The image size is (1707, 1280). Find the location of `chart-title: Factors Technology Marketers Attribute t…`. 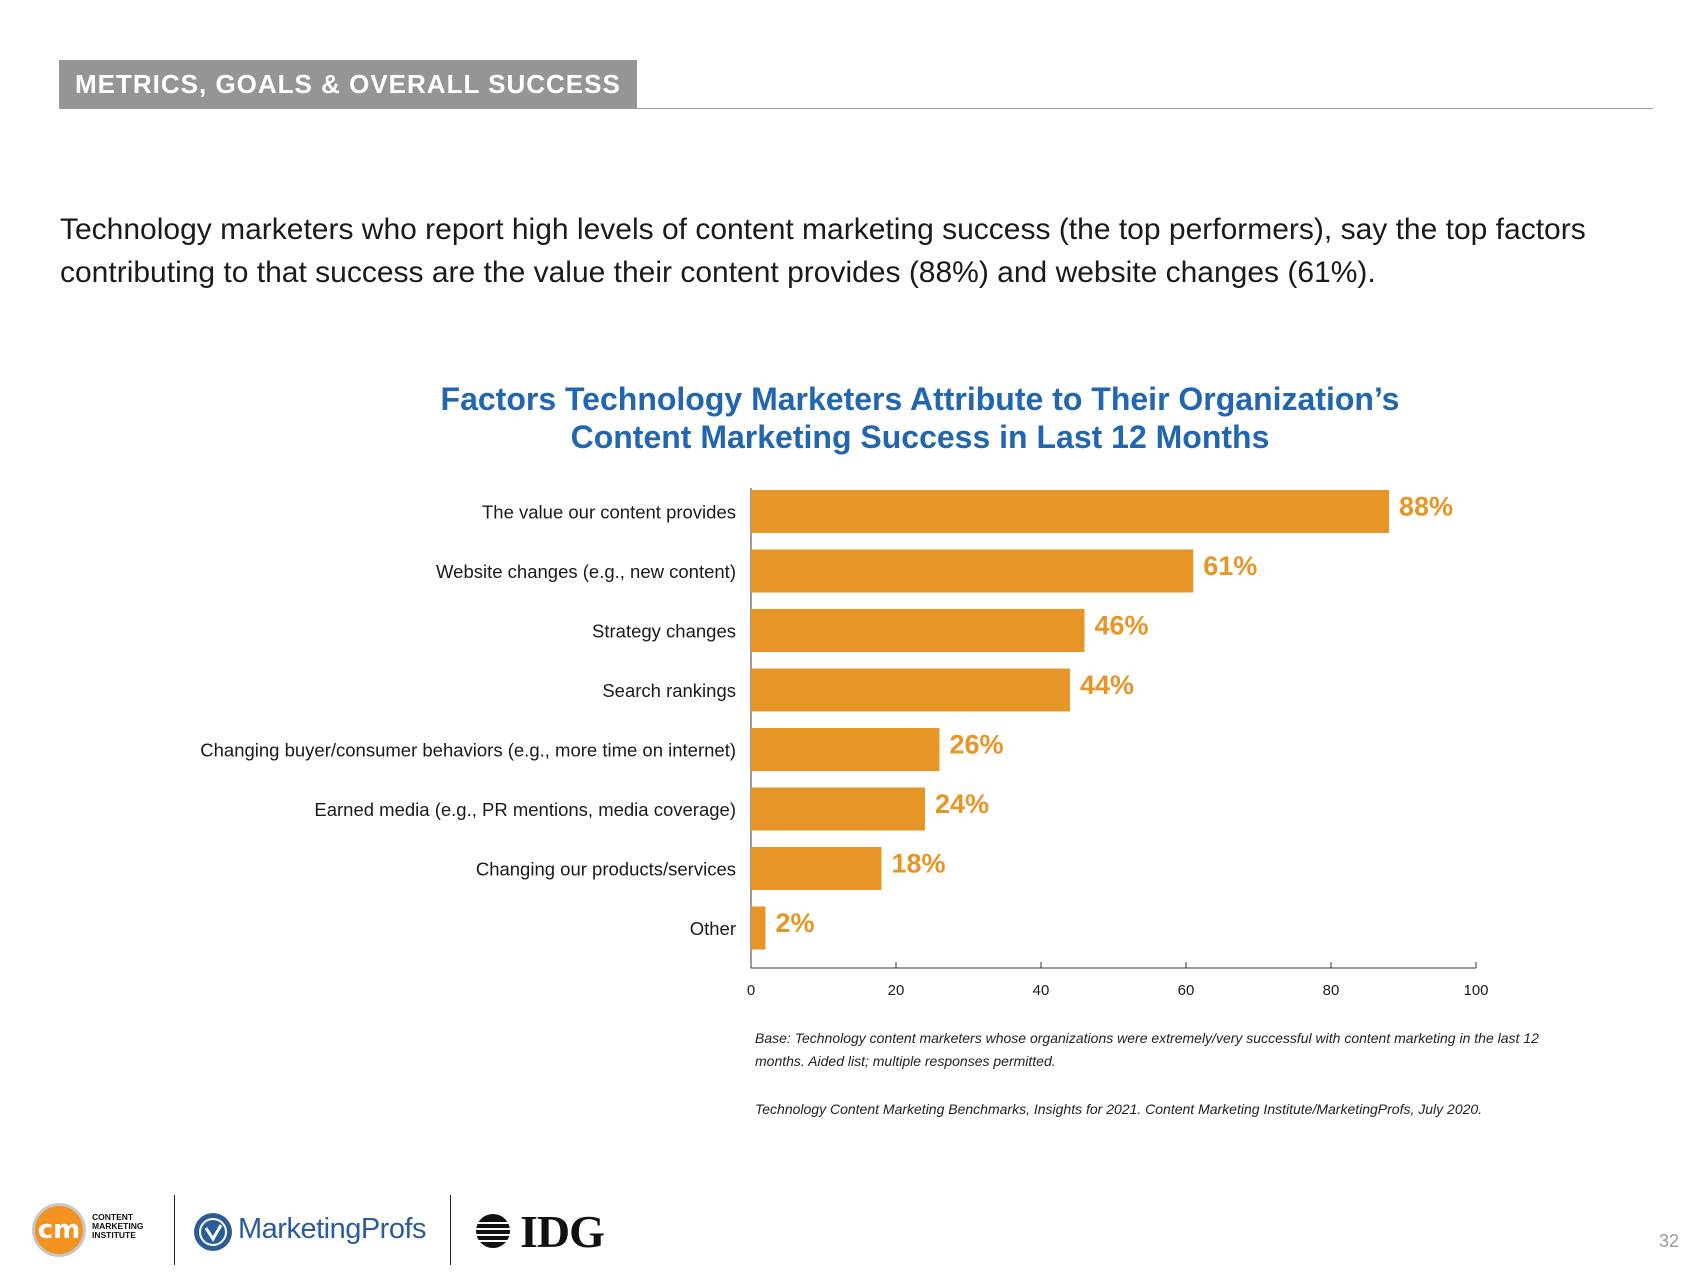

chart-title: Factors Technology Marketers Attribute t… is located at coordinates (920, 418).